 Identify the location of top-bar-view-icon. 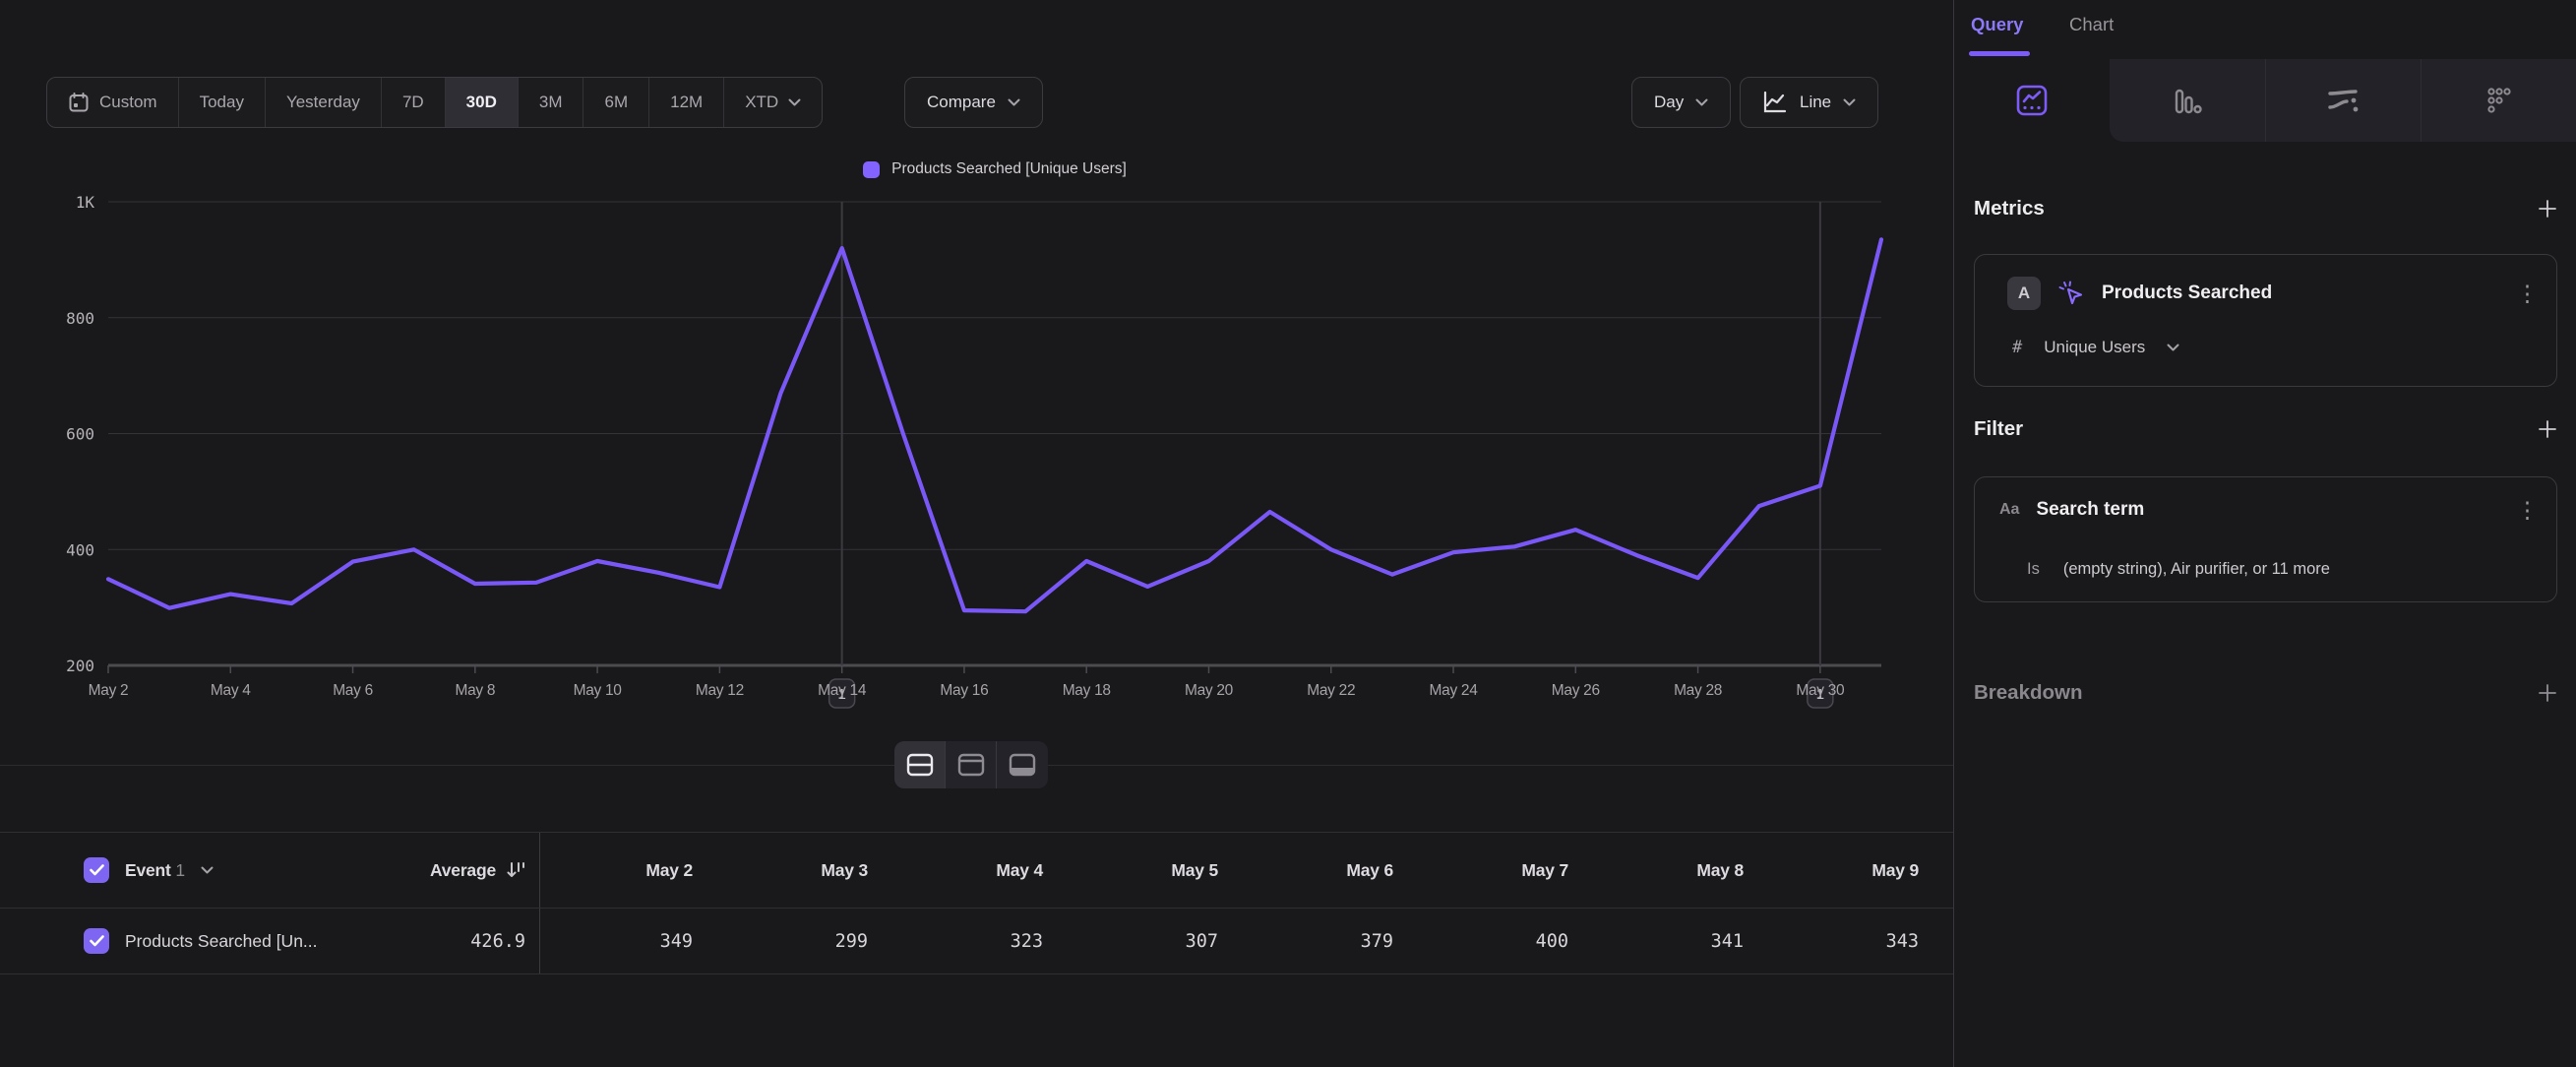
(970, 765).